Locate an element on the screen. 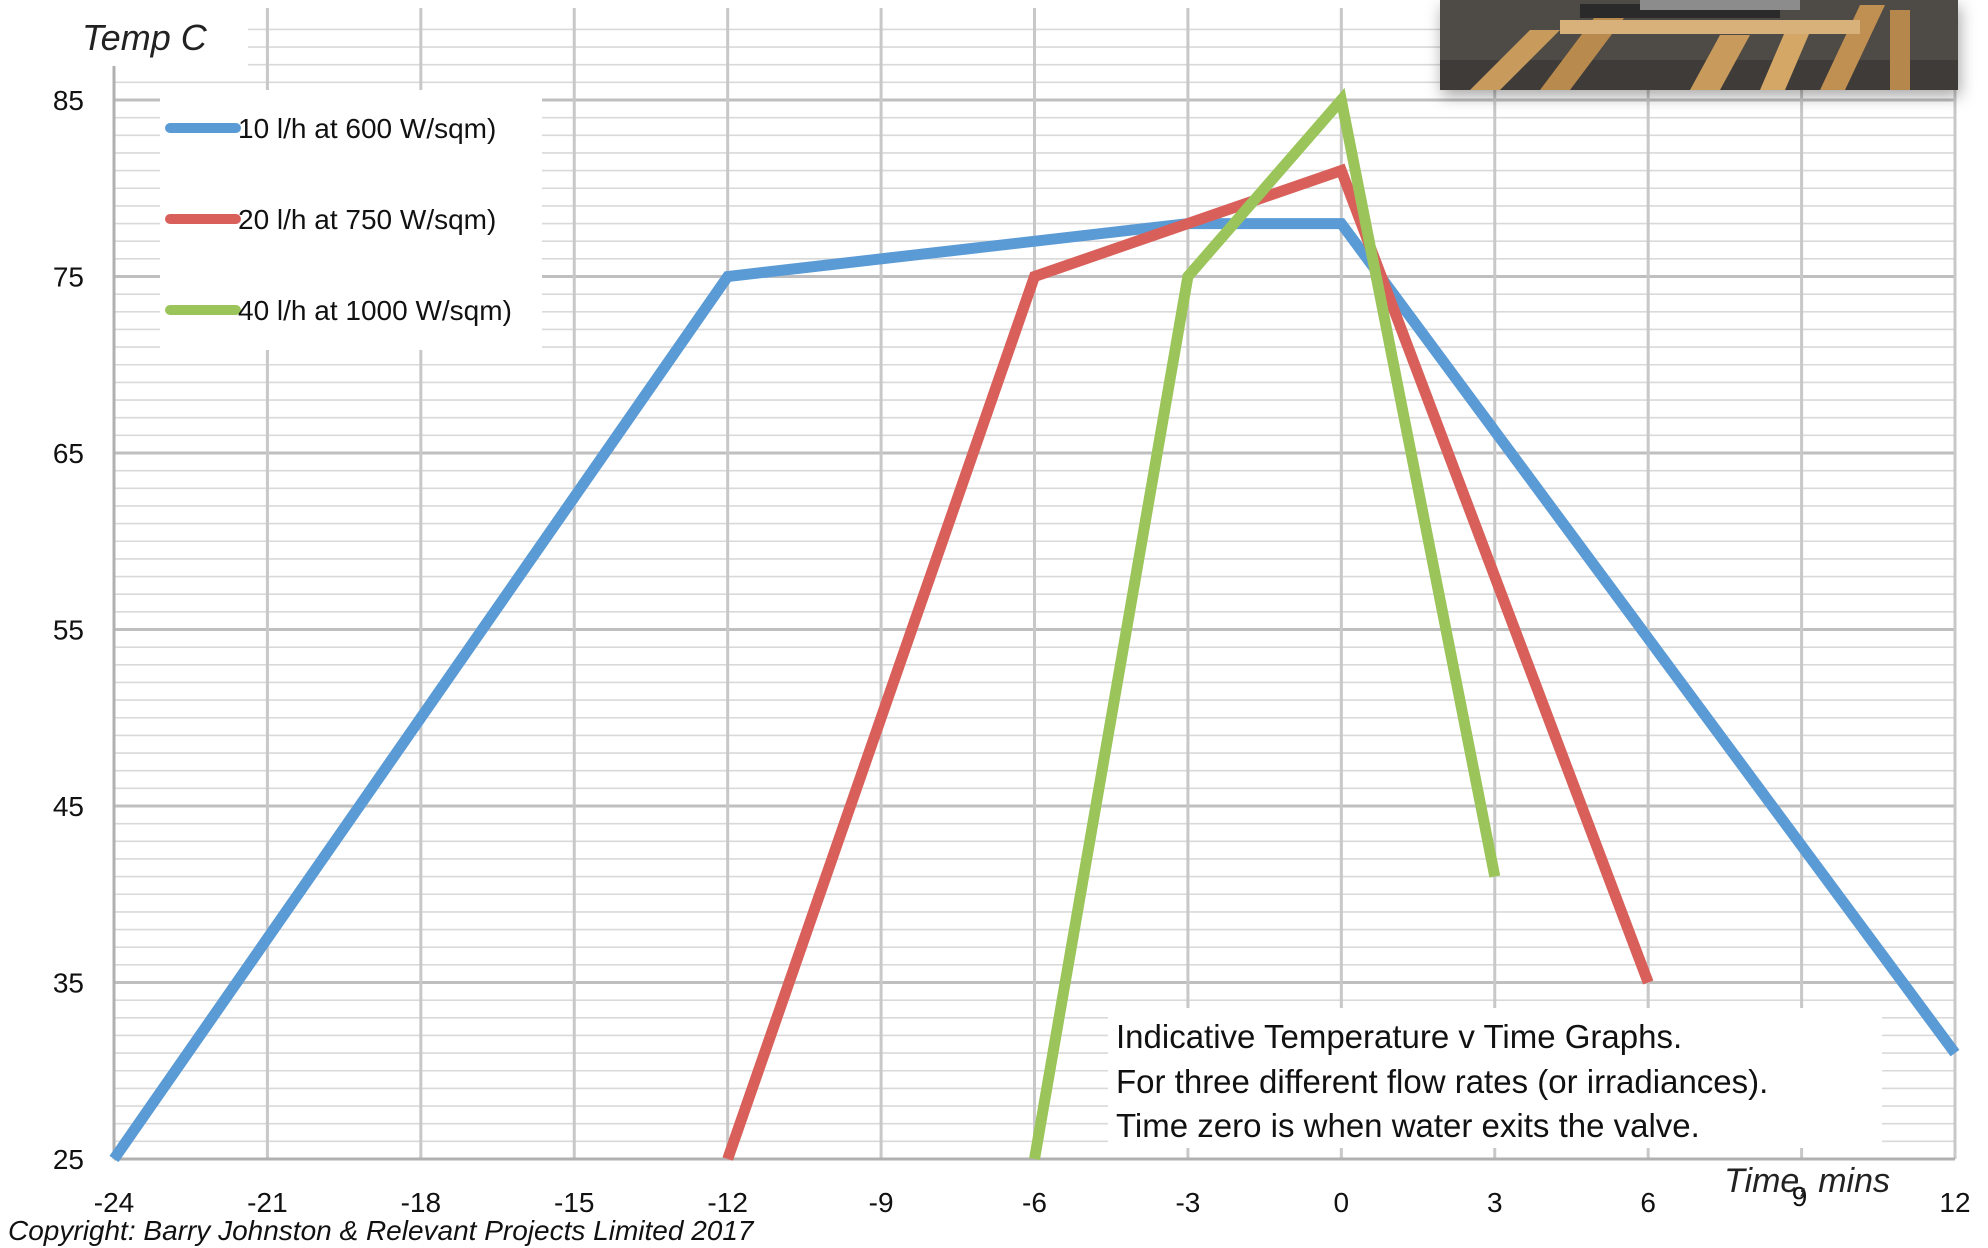 Image resolution: width=1988 pixels, height=1248 pixels. y-axis-label-text: Temp C is located at coordinates (145, 37).